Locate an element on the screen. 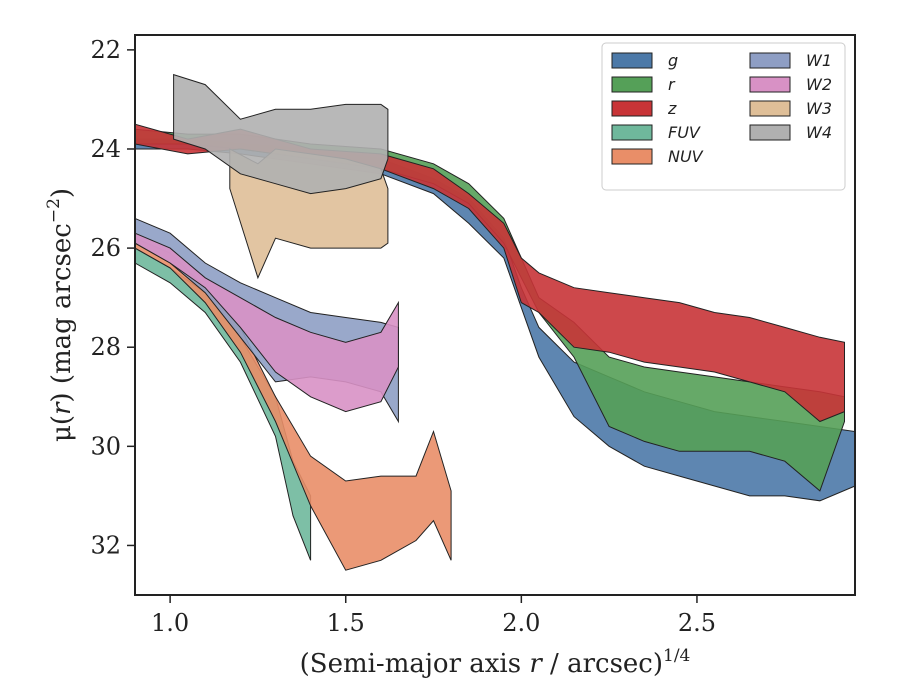 This screenshot has width=900, height=700. legend-label-w1: W1 is located at coordinates (819, 60).